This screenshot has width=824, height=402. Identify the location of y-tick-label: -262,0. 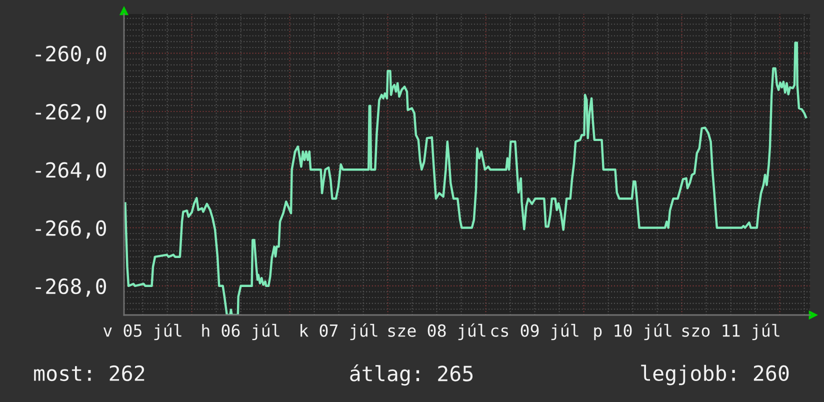
(71, 113).